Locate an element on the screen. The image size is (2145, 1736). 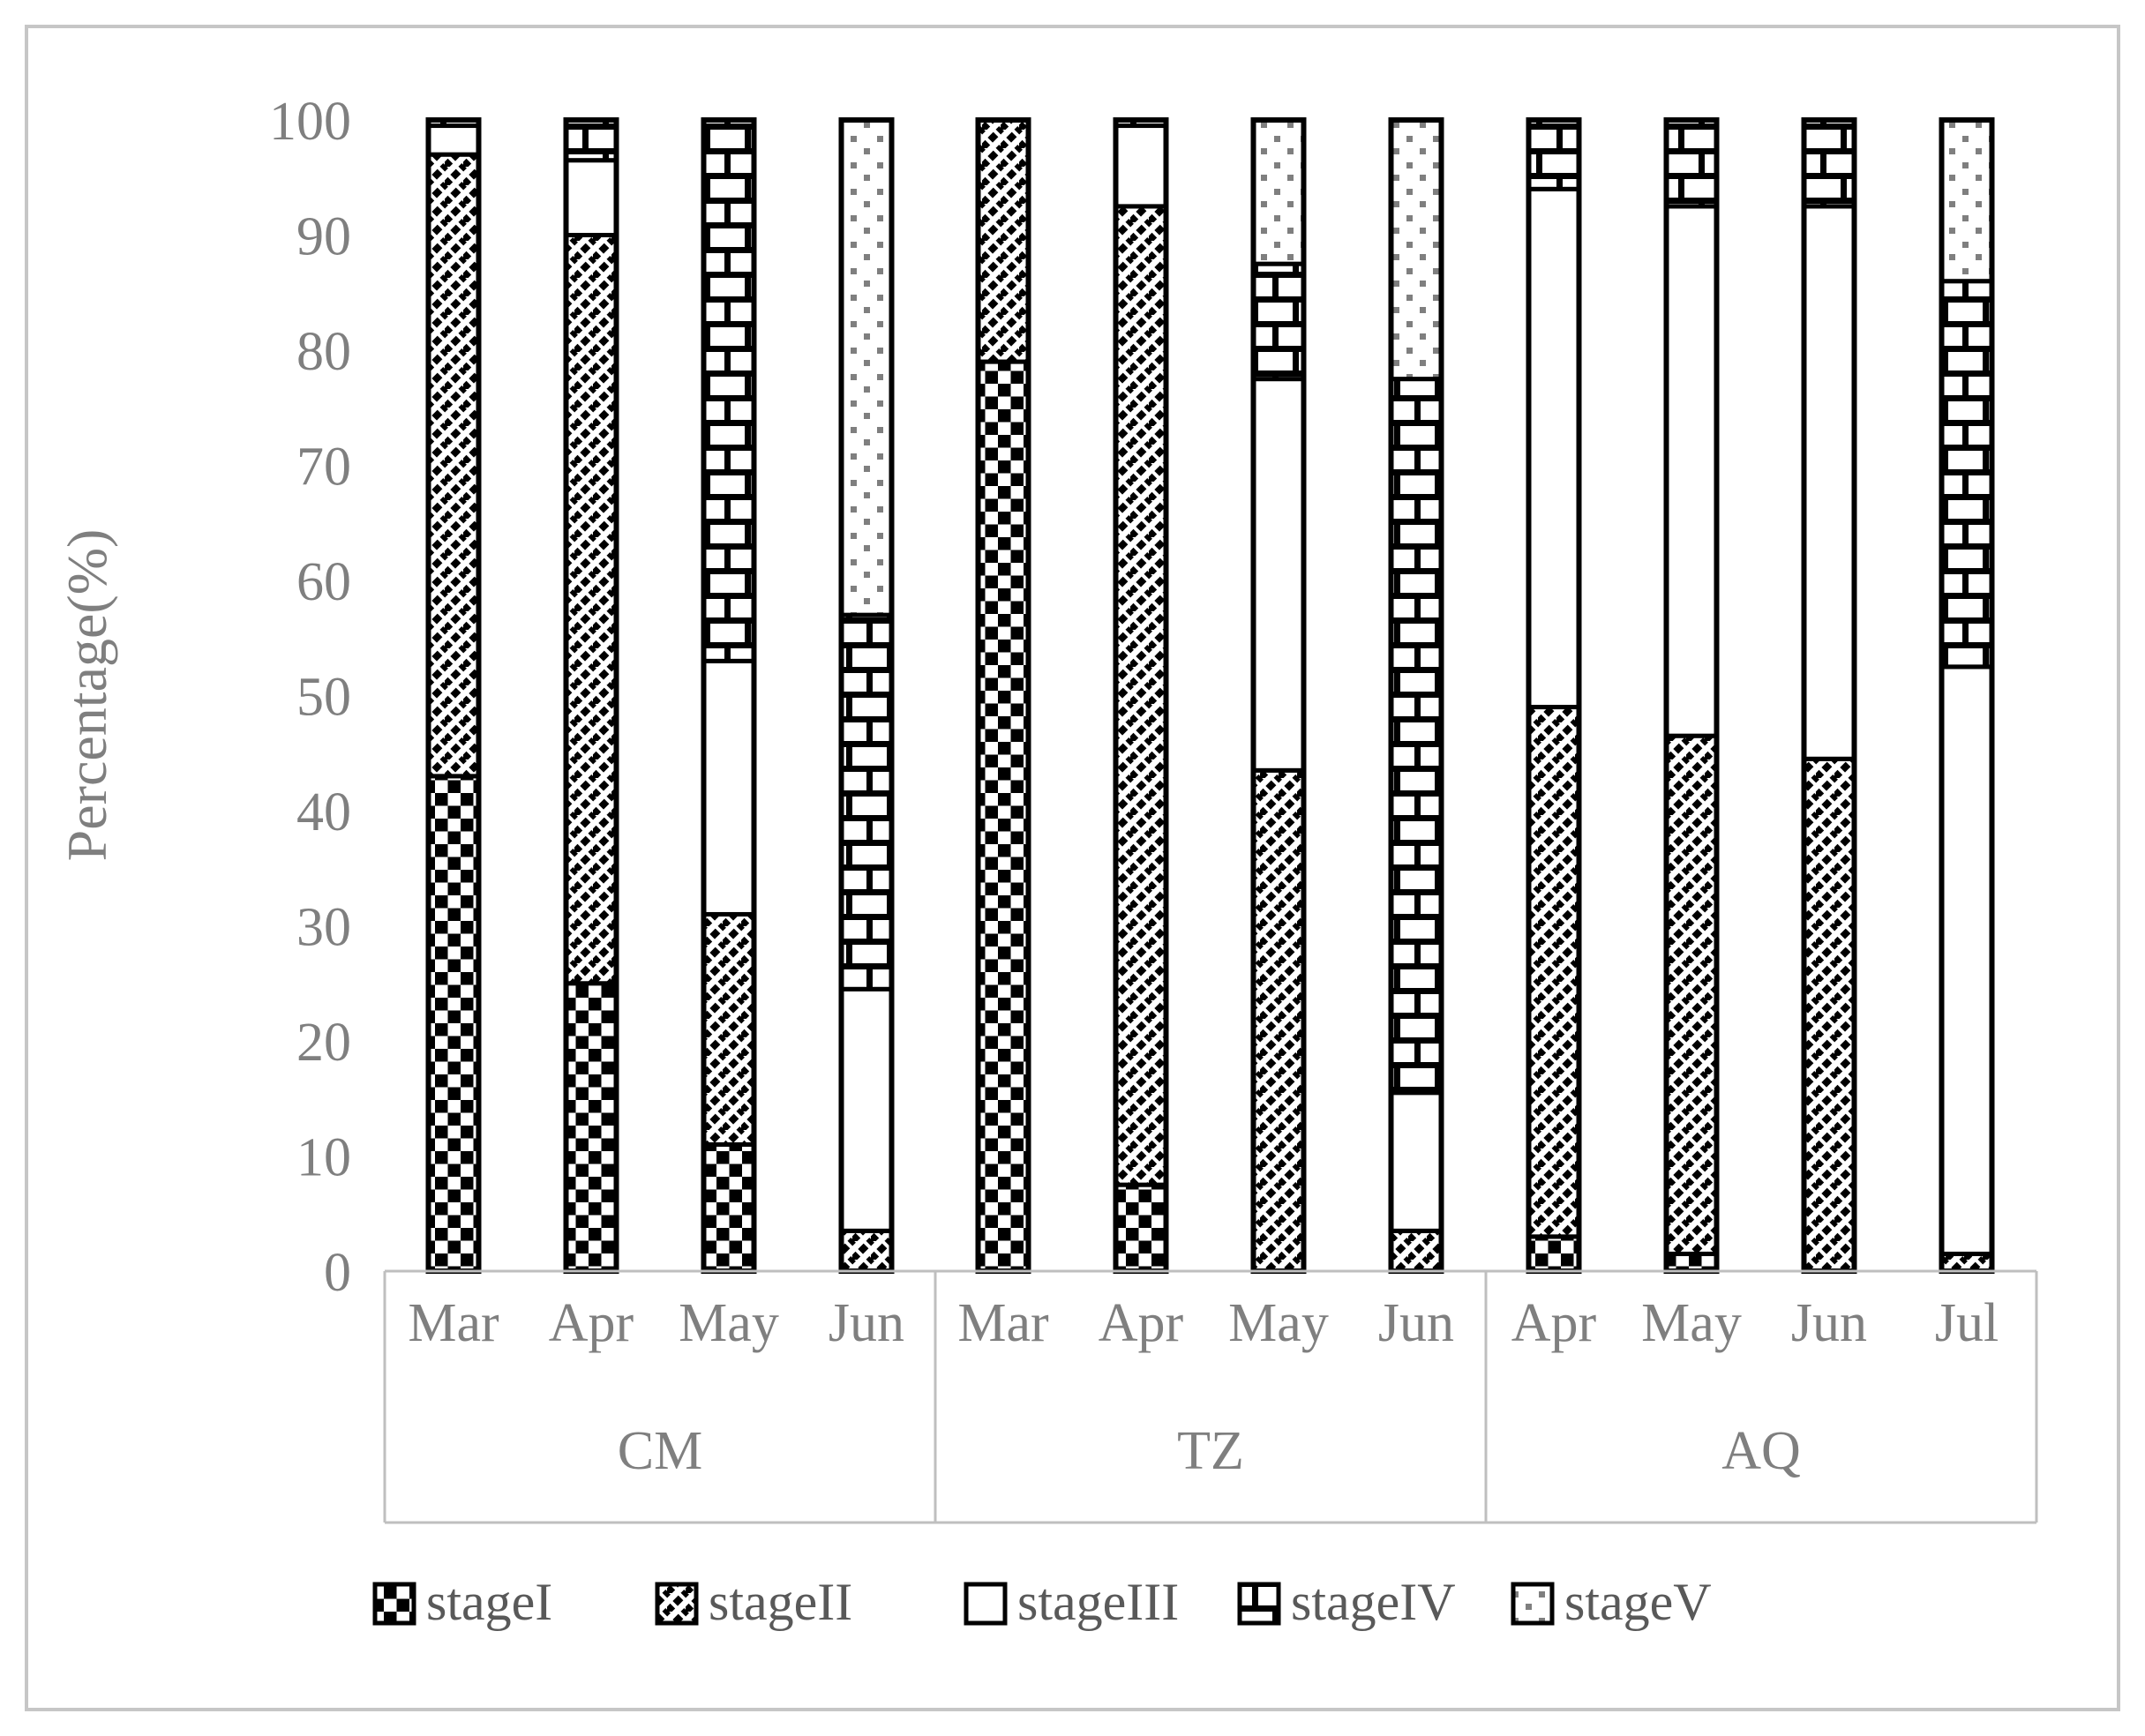
bar-segment-TZ-May-stageIV is located at coordinates (1278, 321).